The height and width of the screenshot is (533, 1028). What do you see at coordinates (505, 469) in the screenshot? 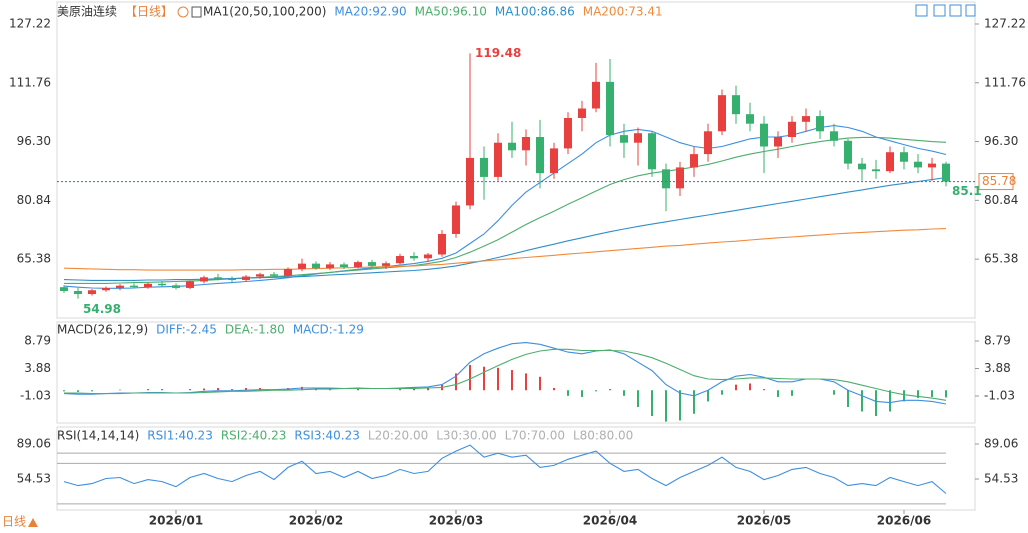
I see `rsi-line` at bounding box center [505, 469].